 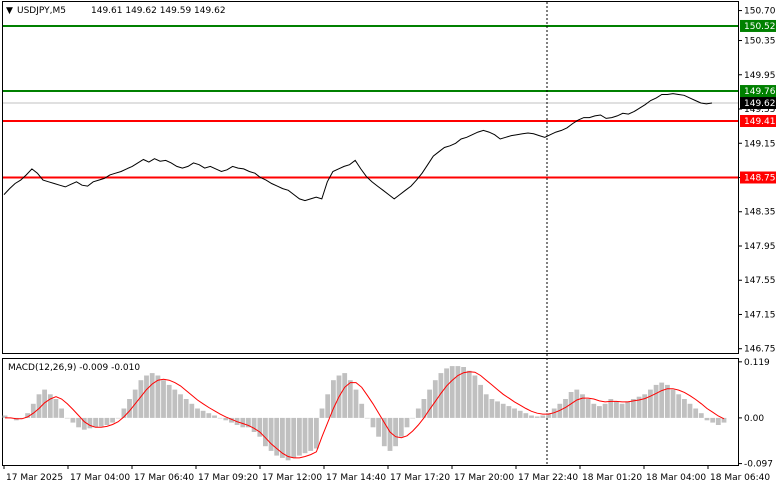 I want to click on x-tick-label: 18 Mar 06:40, so click(x=740, y=478).